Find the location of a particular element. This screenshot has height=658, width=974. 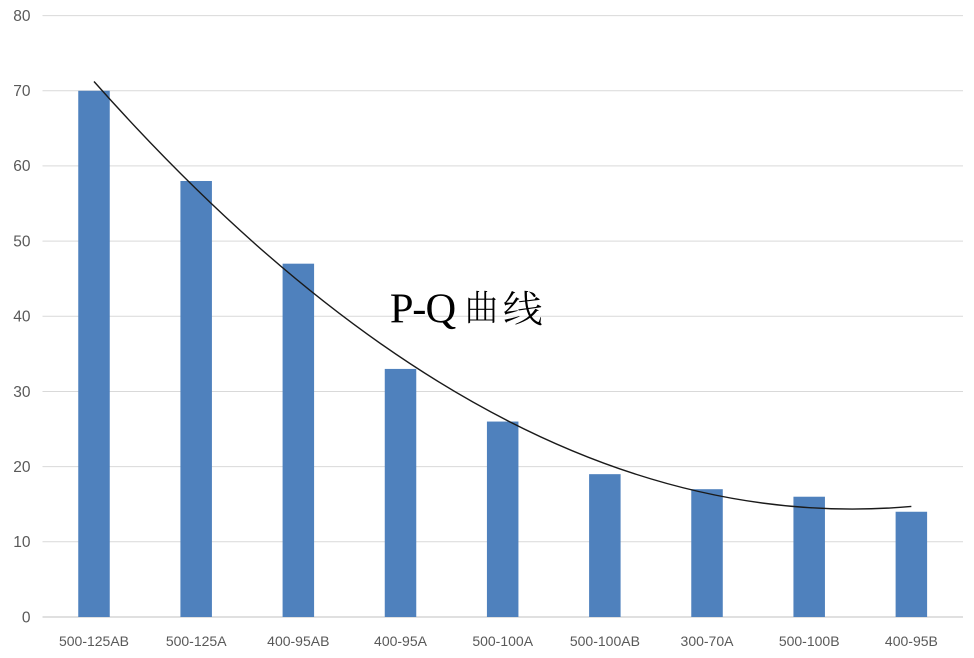

svg-text: 10 is located at coordinates (22, 542).